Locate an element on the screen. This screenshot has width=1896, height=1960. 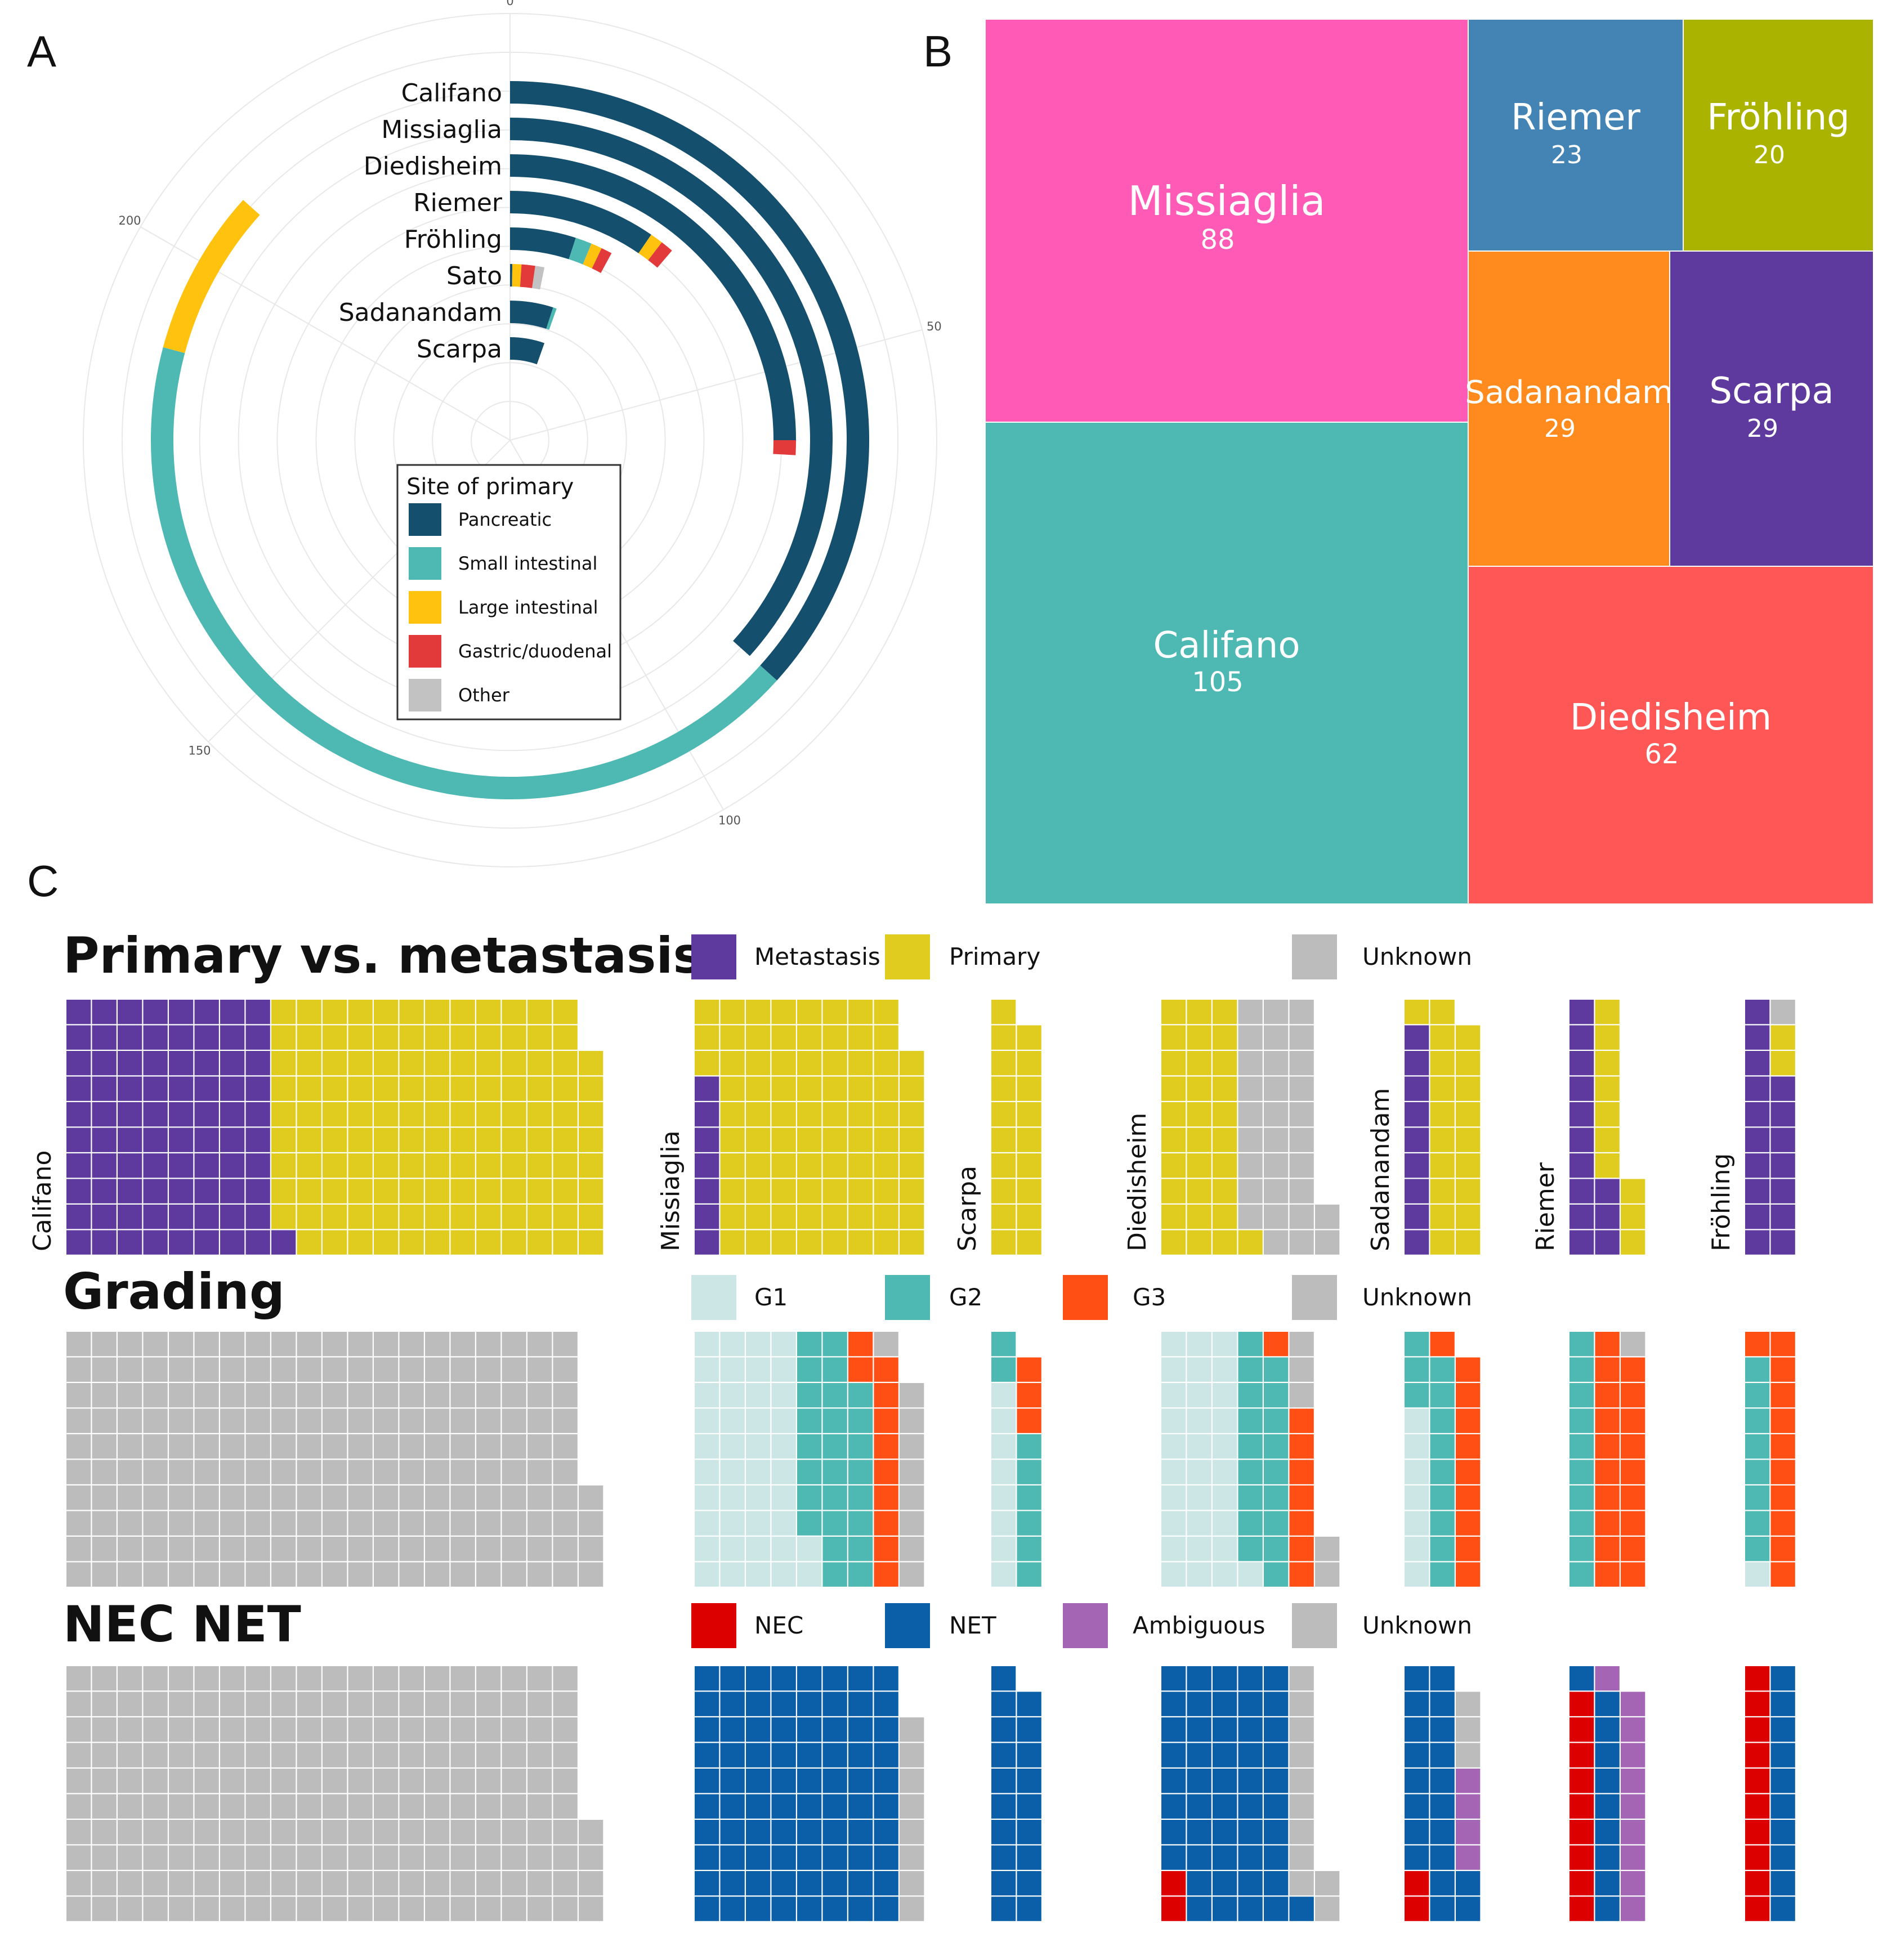
waffle-dataset-label-fröhling: Fröhling is located at coordinates (1721, 1202).